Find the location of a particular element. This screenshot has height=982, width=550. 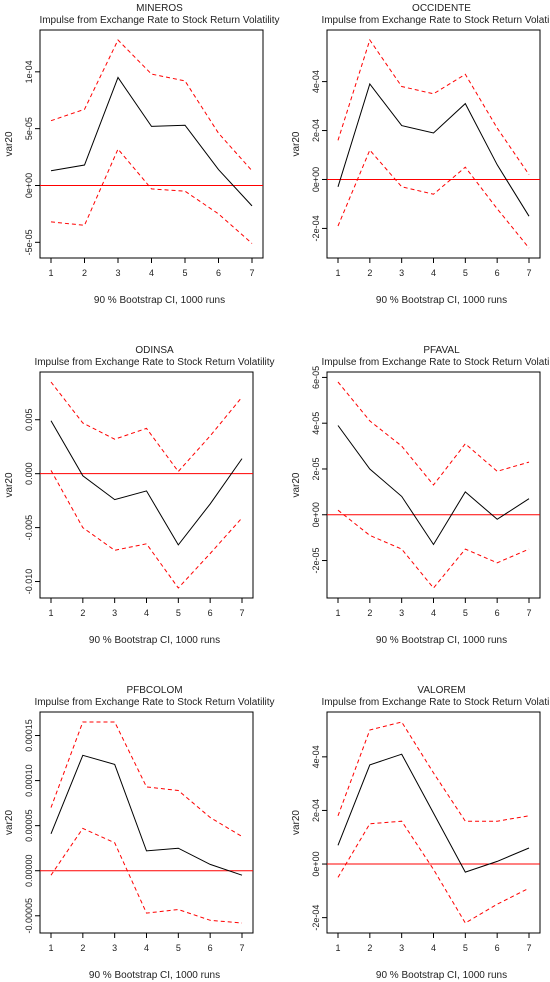

y-tick-label: 4e-05 is located at coordinates (316, 423).